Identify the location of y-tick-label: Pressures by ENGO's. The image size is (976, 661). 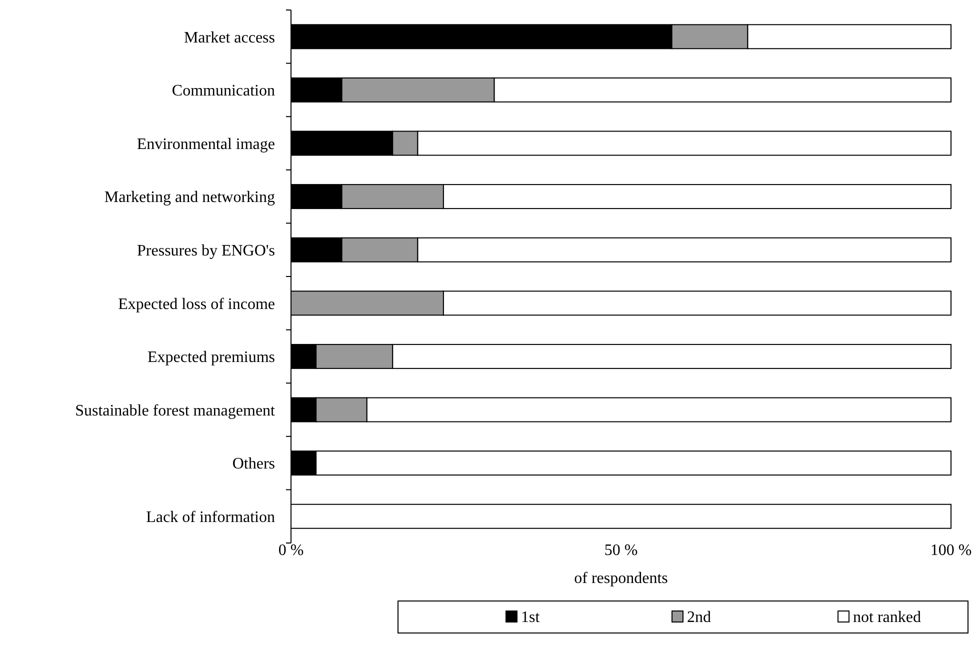
(206, 251).